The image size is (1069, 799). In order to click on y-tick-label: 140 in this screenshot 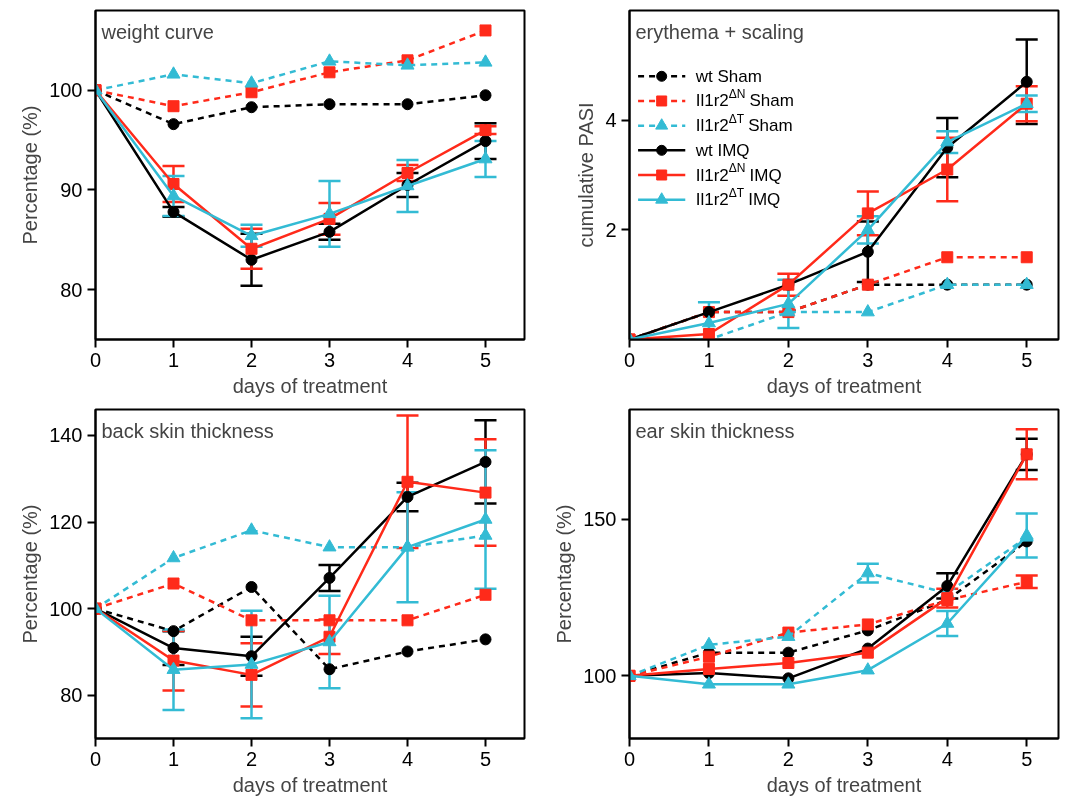, I will do `click(66, 435)`.